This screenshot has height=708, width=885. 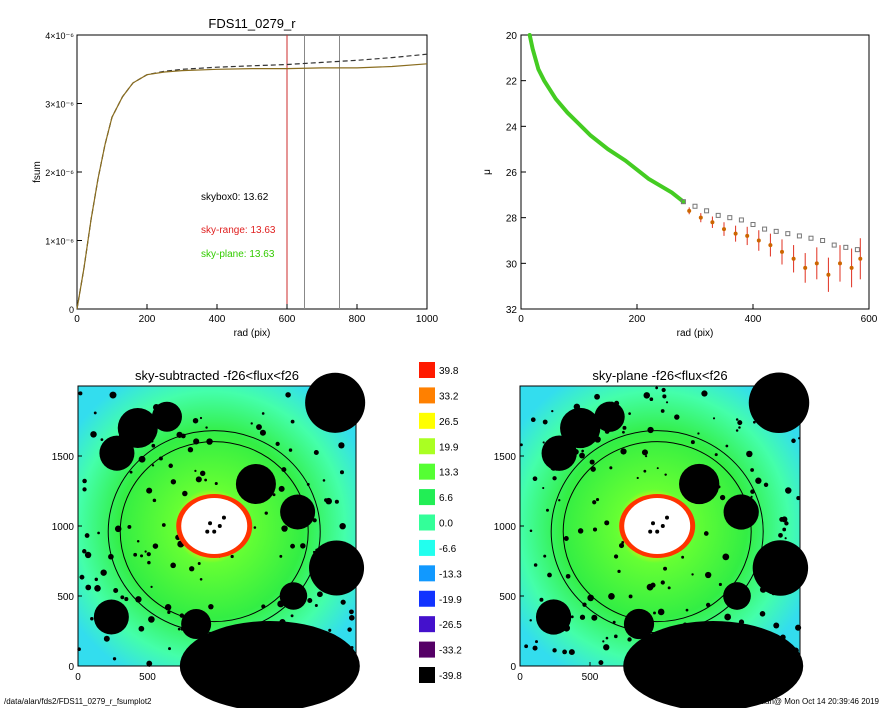 What do you see at coordinates (713, 664) in the screenshot?
I see `right-image-bottom-mask` at bounding box center [713, 664].